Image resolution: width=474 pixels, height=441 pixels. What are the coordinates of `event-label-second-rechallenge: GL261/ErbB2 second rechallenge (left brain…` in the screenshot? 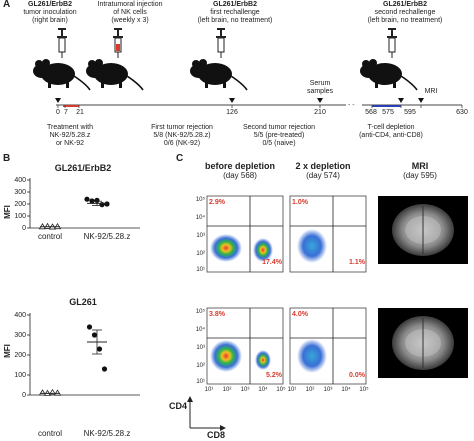 It's located at (405, 12).